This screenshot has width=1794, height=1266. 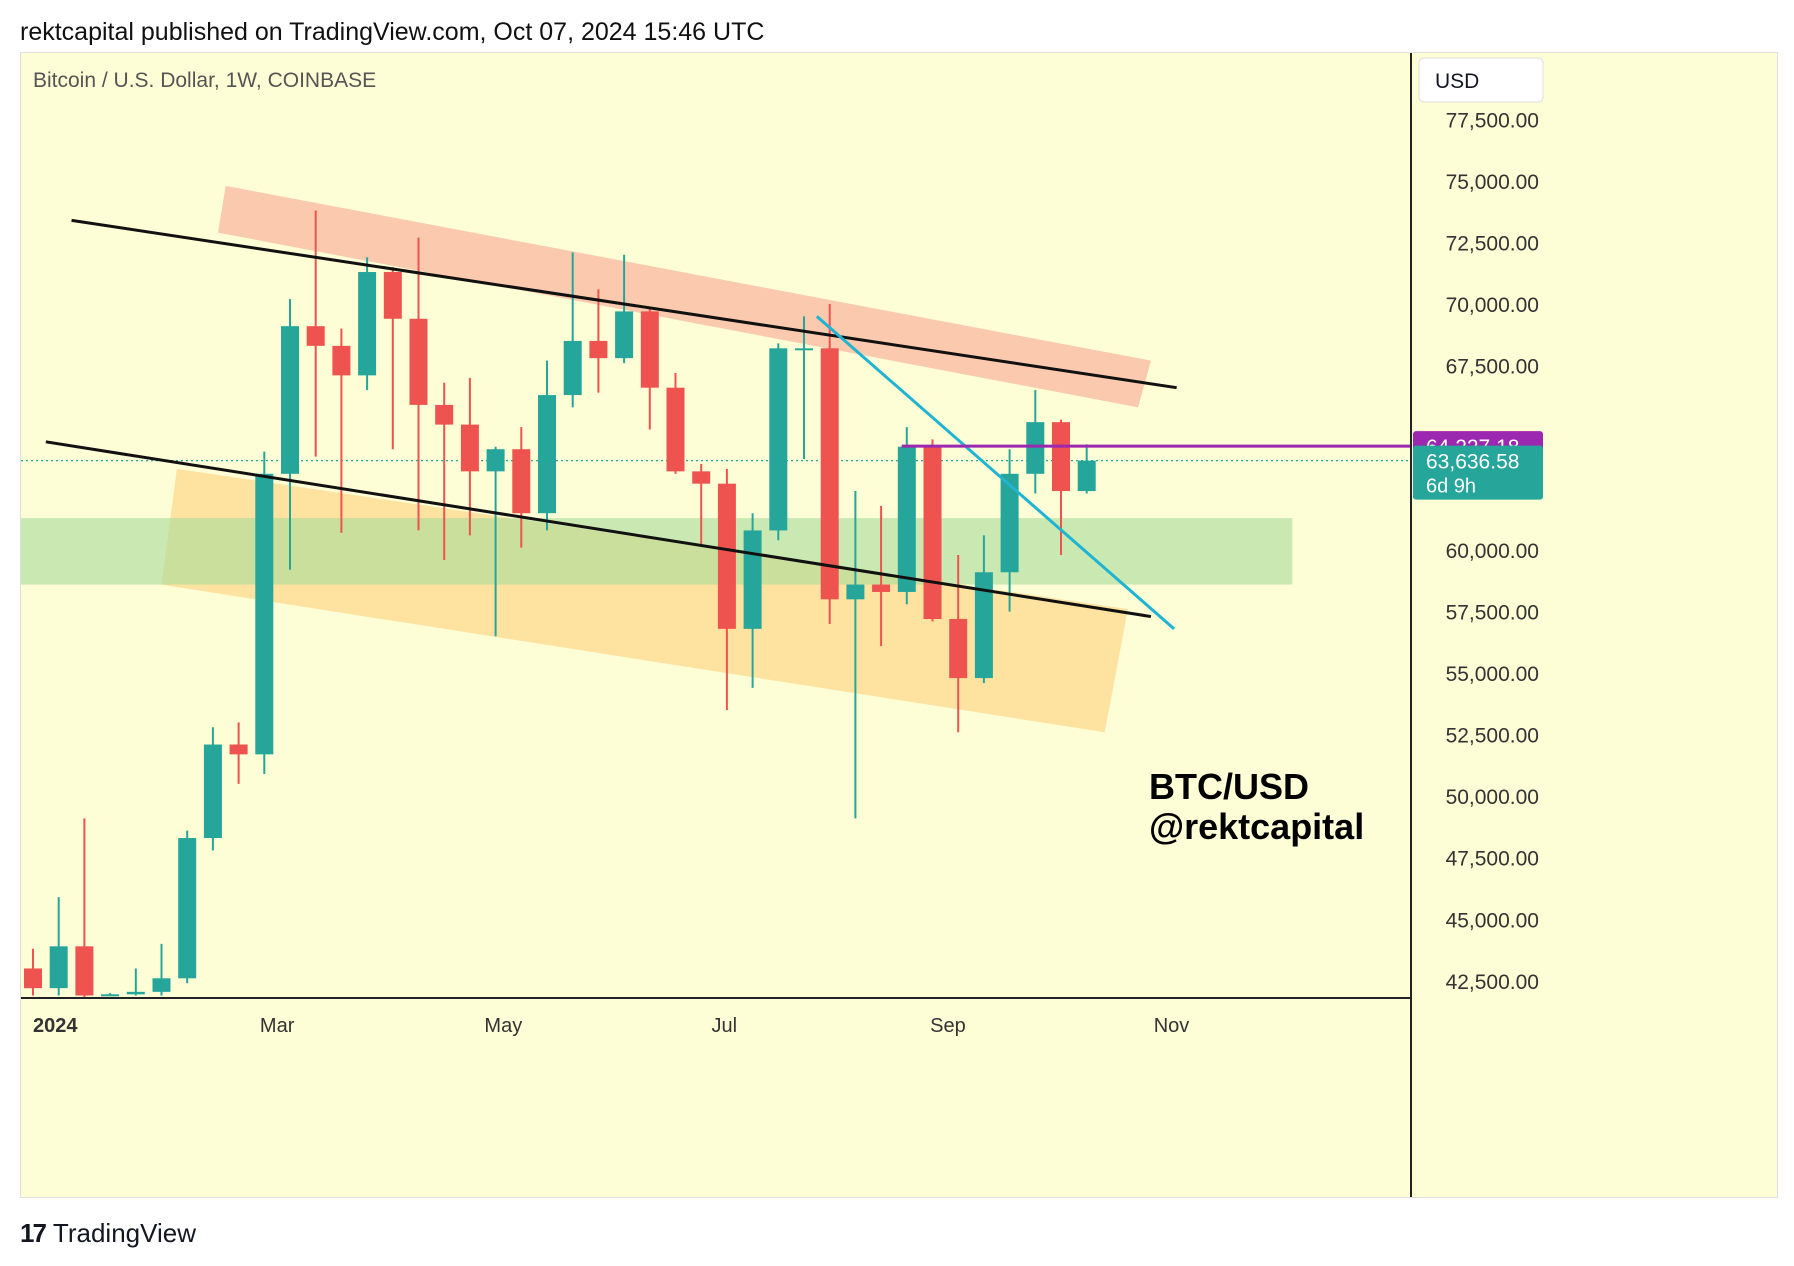 What do you see at coordinates (1492, 305) in the screenshot?
I see `price-tick-label: 70,000.00` at bounding box center [1492, 305].